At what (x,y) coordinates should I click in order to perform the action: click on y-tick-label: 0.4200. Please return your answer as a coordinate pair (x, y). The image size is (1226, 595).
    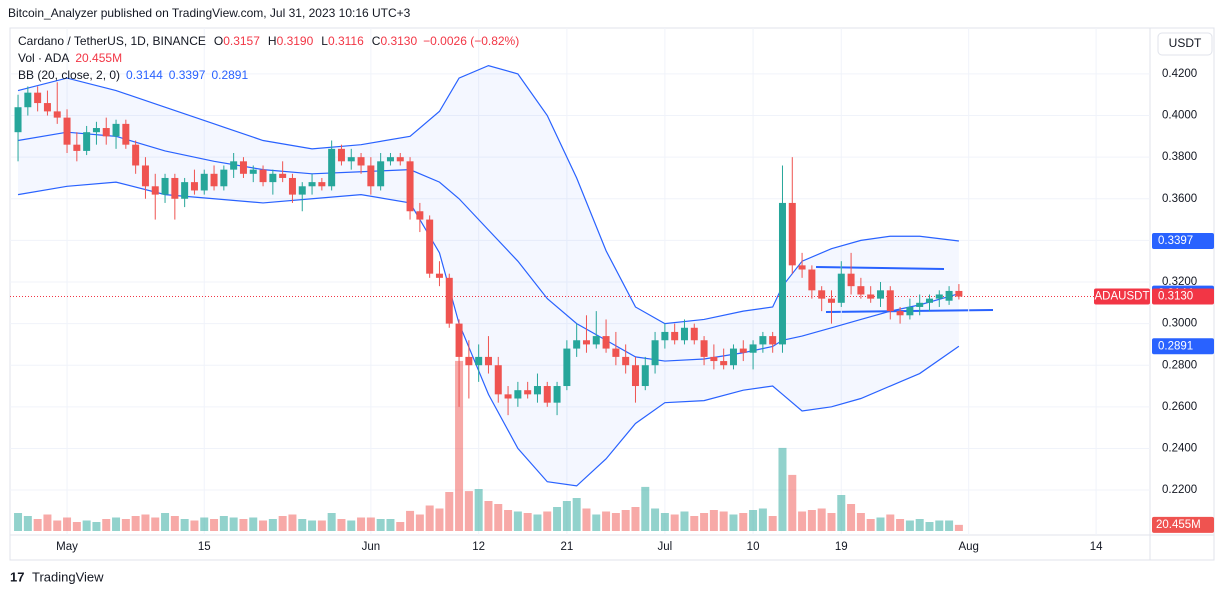
    Looking at the image, I should click on (1179, 74).